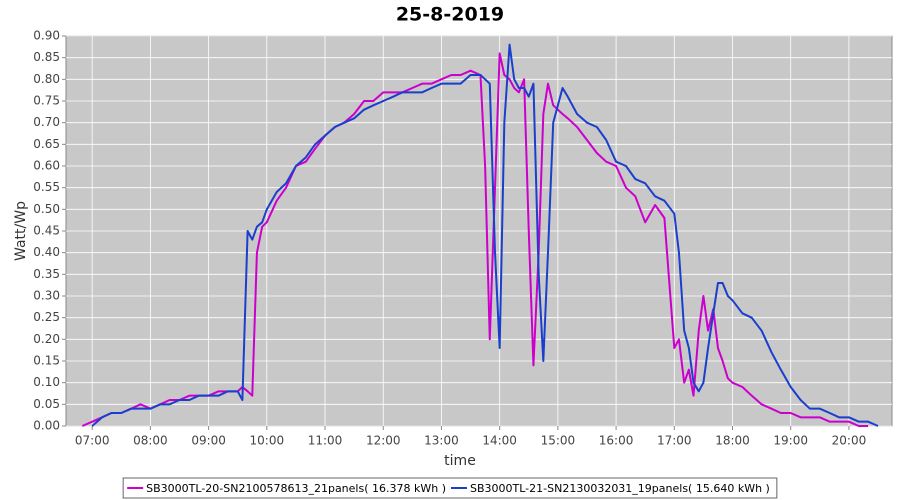 The width and height of the screenshot is (900, 500). What do you see at coordinates (46, 252) in the screenshot?
I see `y-tick-label: 0.40` at bounding box center [46, 252].